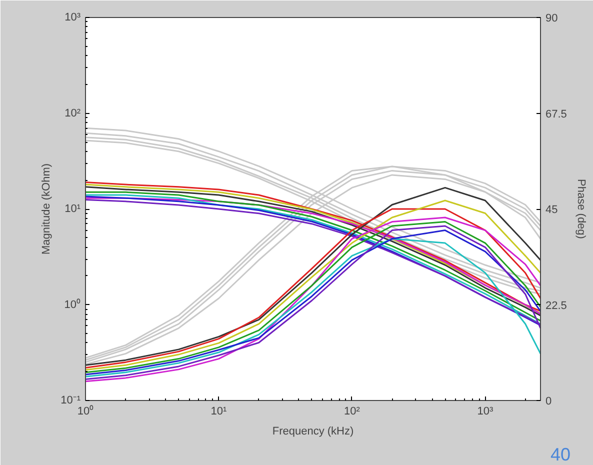 Image resolution: width=593 pixels, height=465 pixels. I want to click on y2-tick-label: 67.5, so click(556, 114).